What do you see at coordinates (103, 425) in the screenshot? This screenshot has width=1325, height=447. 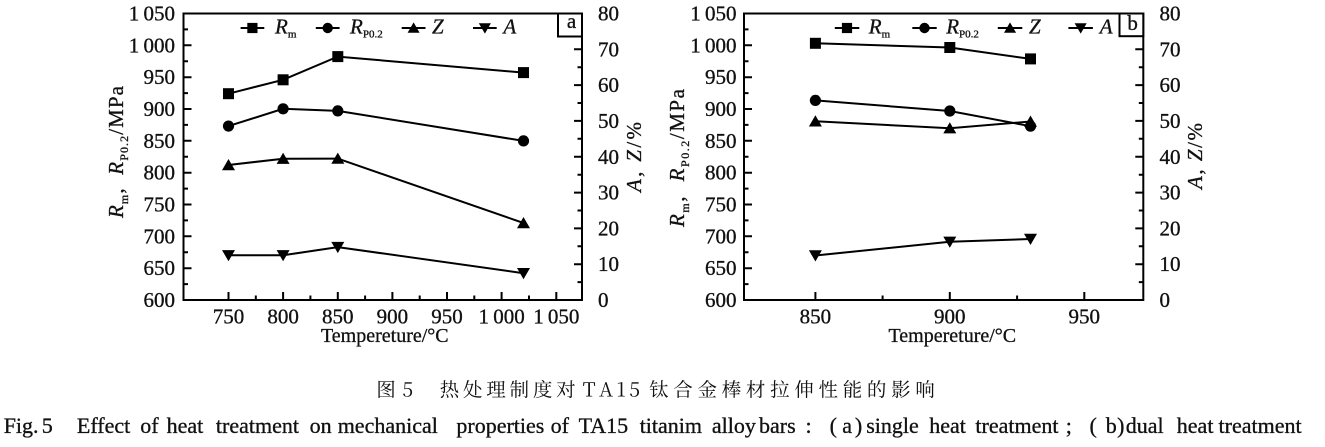 I see `svg-text: Effect` at bounding box center [103, 425].